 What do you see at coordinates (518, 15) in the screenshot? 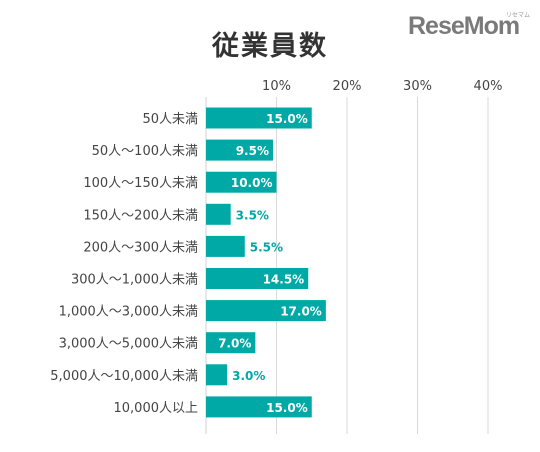
I see `logo-small-text: リセマム` at bounding box center [518, 15].